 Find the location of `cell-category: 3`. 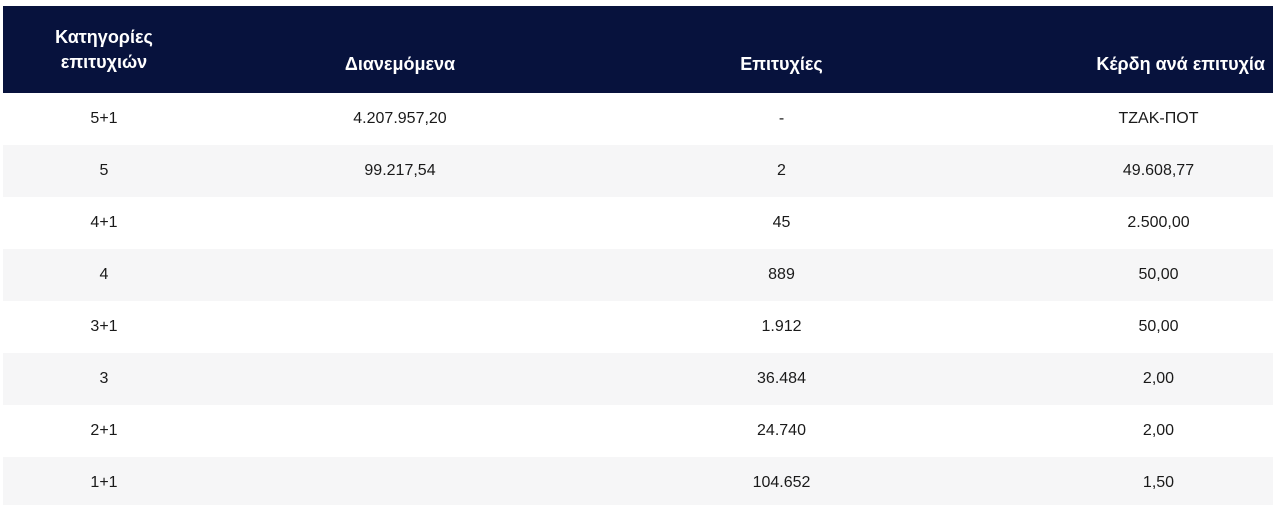

cell-category: 3 is located at coordinates (104, 378).